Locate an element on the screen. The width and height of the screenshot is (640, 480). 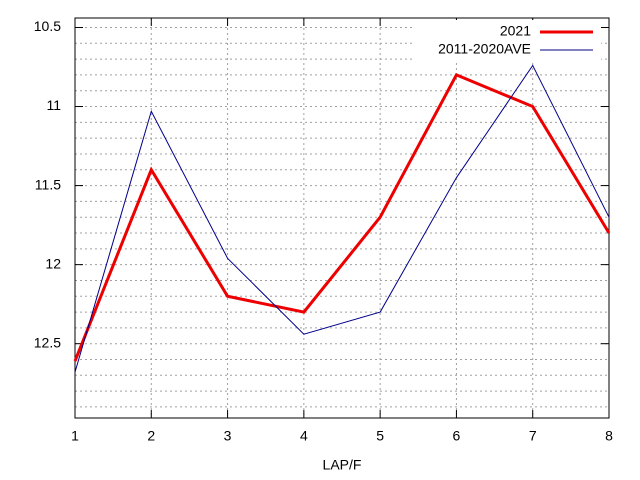
legend-label: 2011-2020AVE is located at coordinates (484, 49).